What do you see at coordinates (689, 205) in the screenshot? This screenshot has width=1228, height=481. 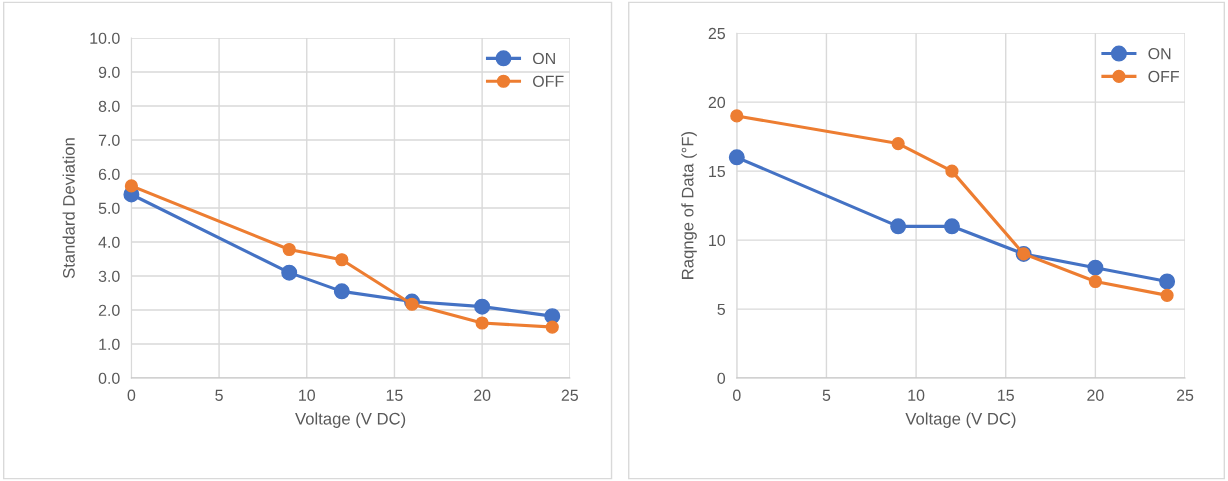 I see `y-axis-title: Raqnge of Data (°F)` at bounding box center [689, 205].